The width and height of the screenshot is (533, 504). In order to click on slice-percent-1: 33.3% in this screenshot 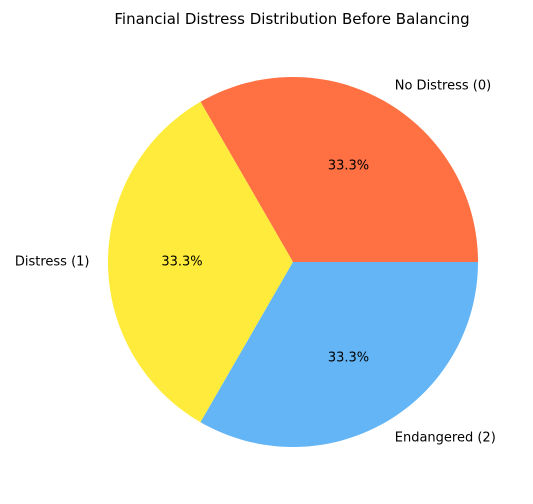, I will do `click(181, 262)`.